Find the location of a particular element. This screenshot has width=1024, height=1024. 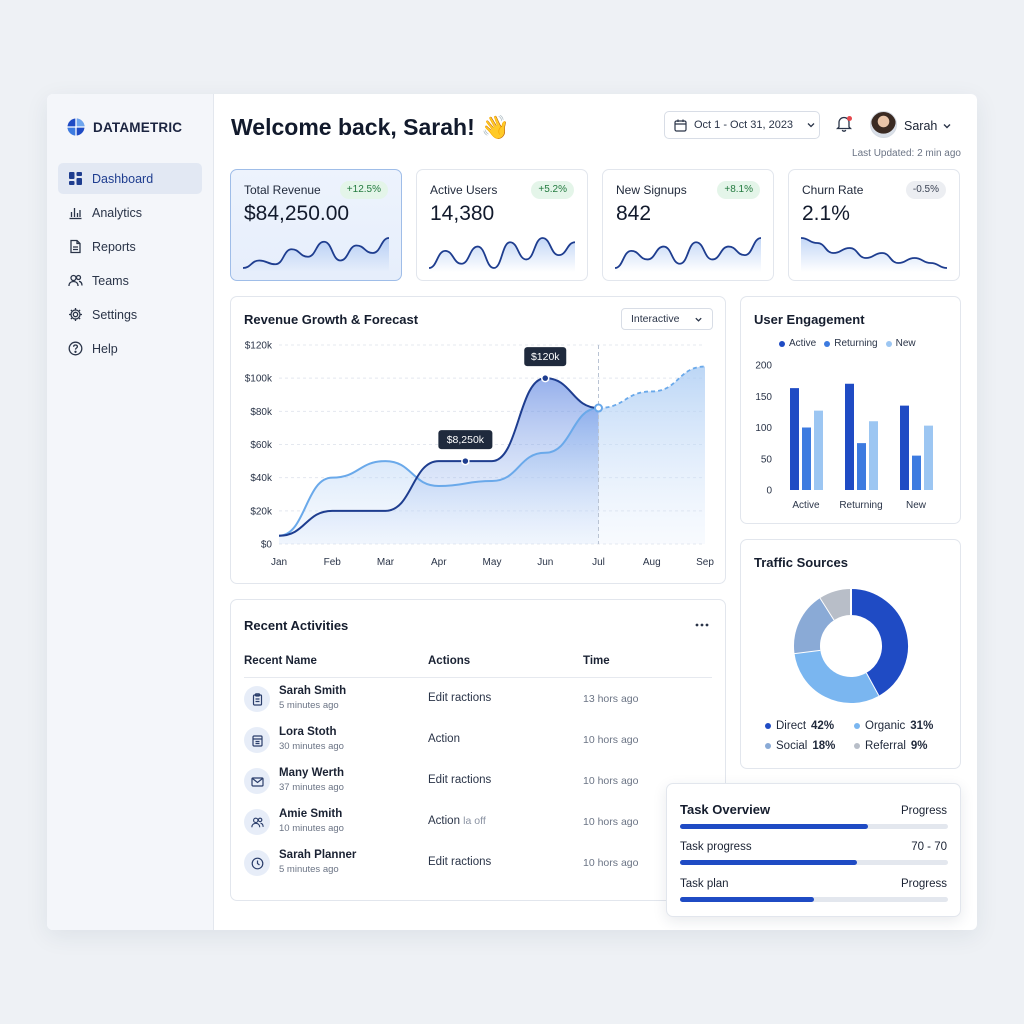

legend-item: Returning is located at coordinates (851, 343).